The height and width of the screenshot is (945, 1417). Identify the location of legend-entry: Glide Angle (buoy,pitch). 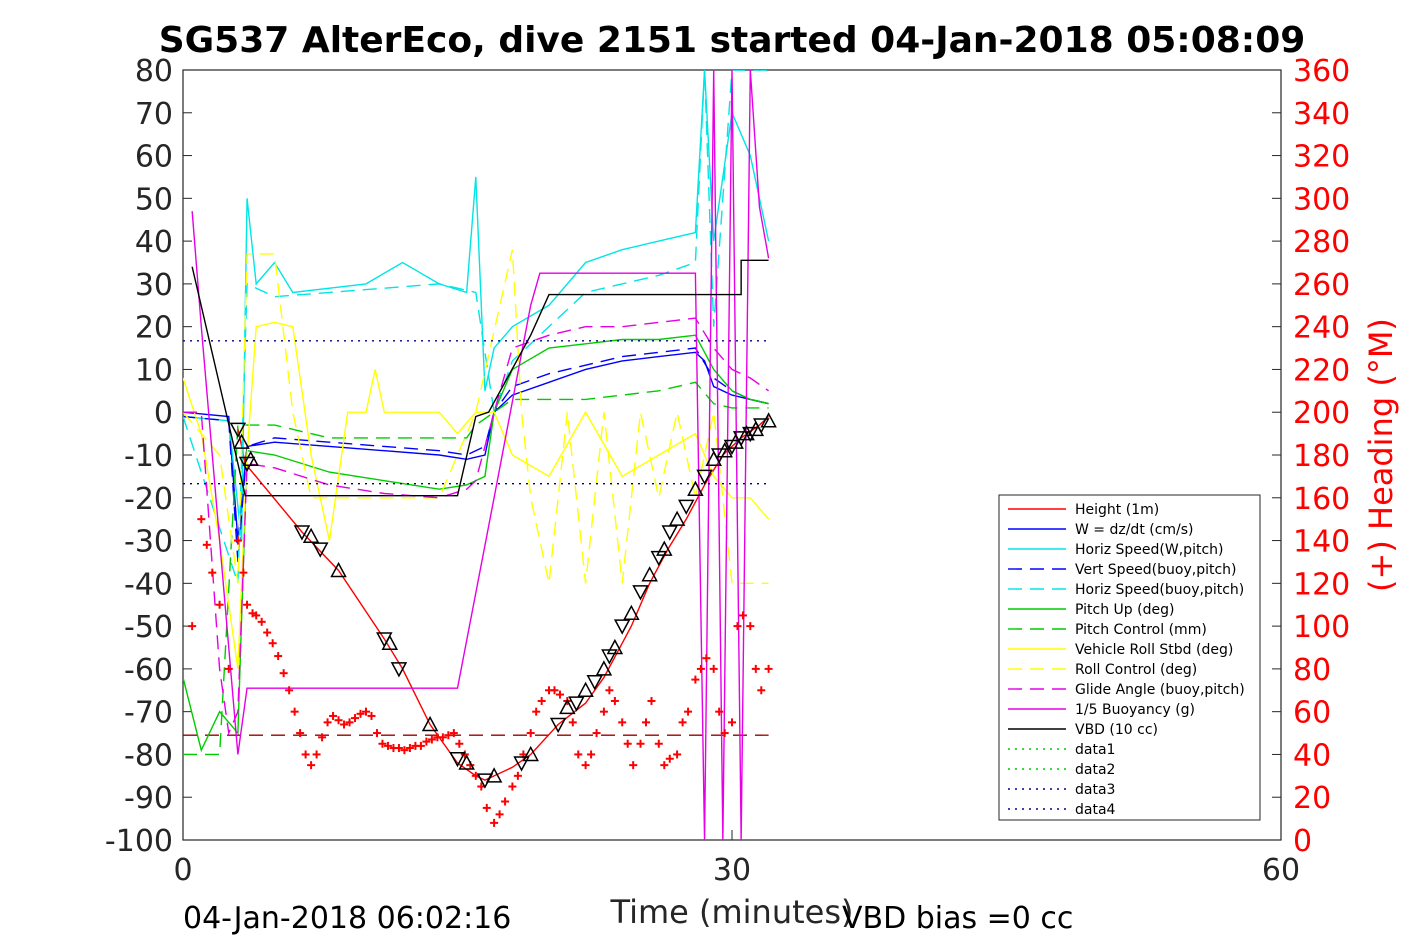
(1160, 690).